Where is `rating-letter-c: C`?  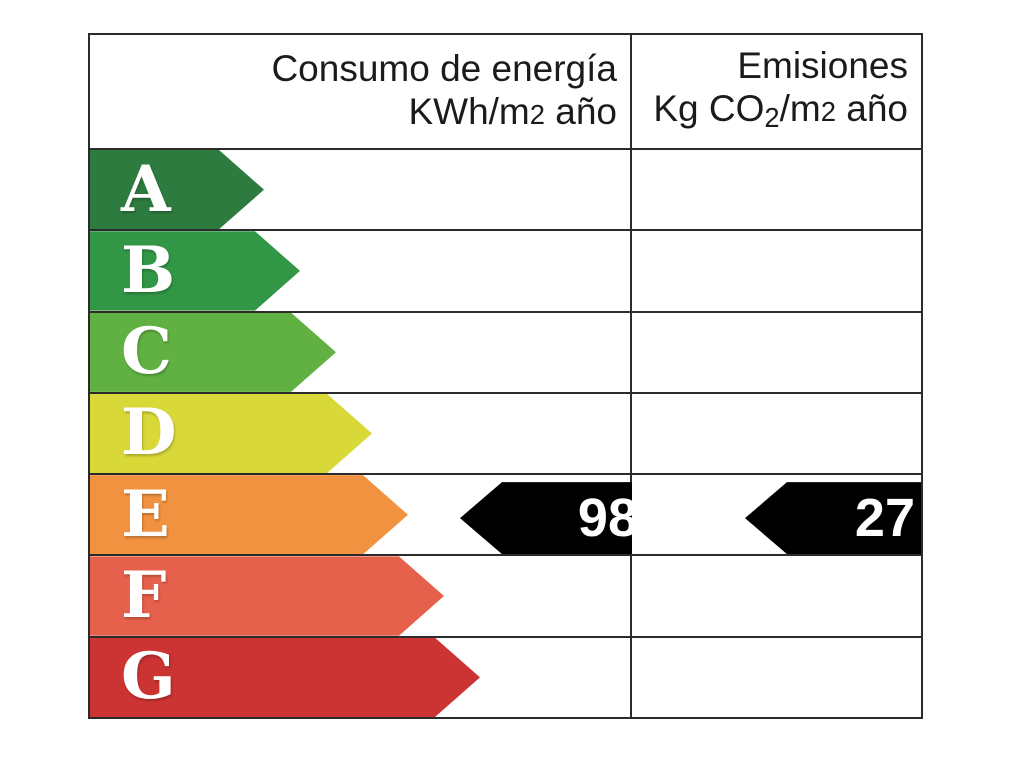
rating-letter-c: C is located at coordinates (146, 352).